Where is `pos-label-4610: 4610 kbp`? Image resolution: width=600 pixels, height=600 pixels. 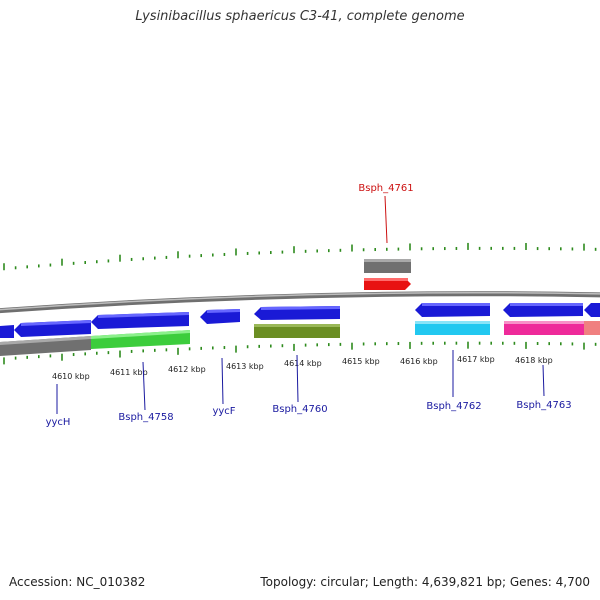 pos-label-4610: 4610 kbp is located at coordinates (71, 376).